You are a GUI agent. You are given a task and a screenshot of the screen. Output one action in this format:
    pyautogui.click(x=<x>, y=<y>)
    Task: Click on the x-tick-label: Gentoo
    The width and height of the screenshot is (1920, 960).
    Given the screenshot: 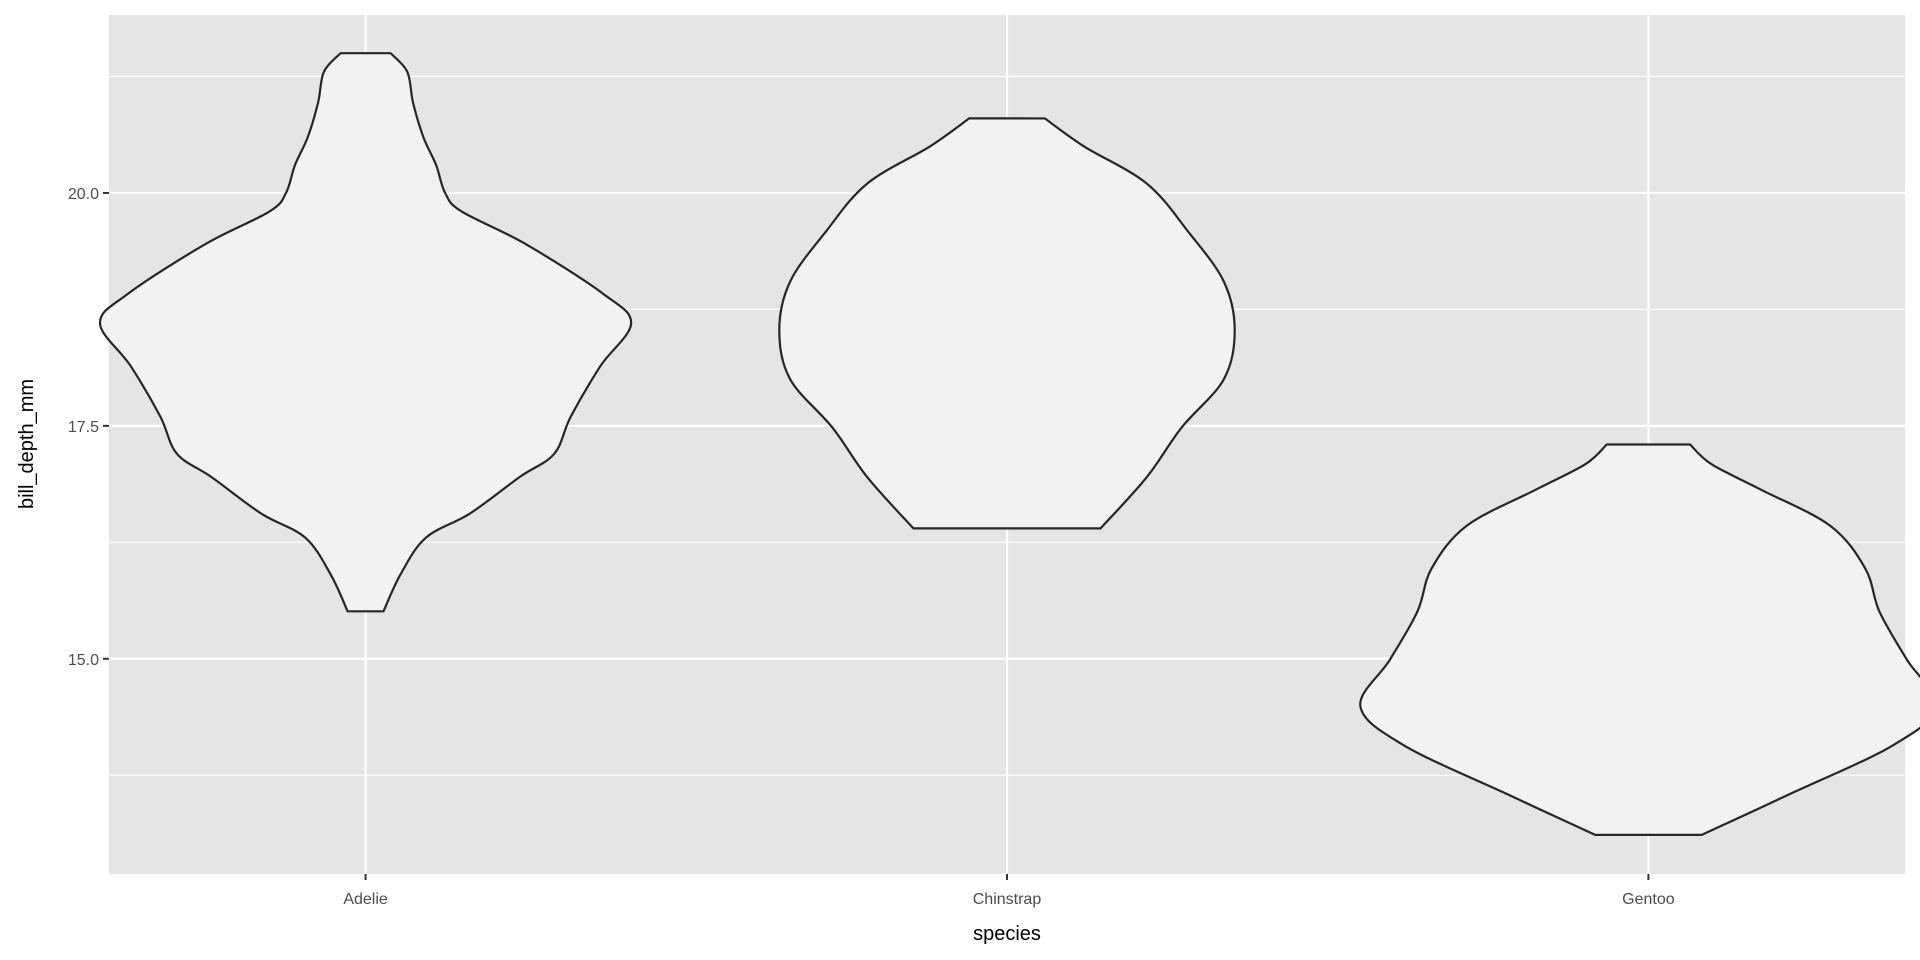 What is the action you would take?
    pyautogui.click(x=1648, y=899)
    